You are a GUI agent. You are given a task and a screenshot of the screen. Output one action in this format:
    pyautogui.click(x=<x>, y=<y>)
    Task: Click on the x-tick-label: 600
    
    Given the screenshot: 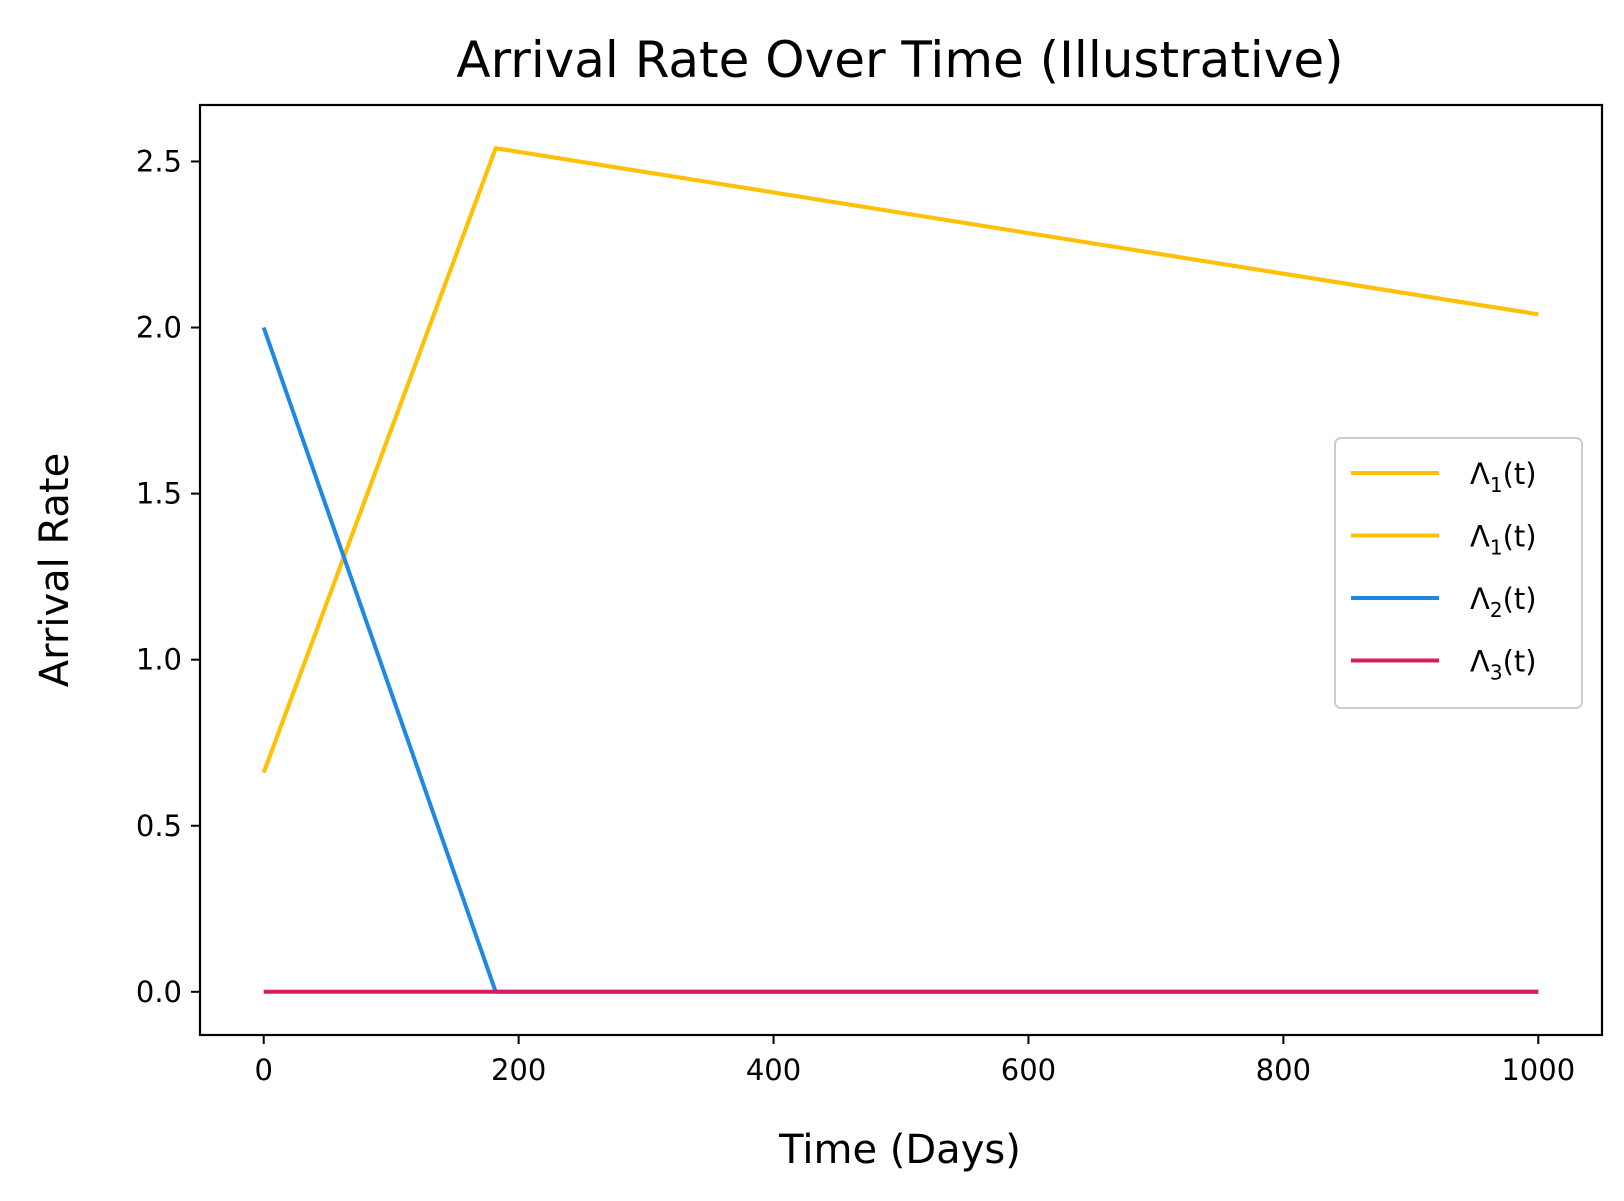 What is the action you would take?
    pyautogui.click(x=1028, y=1070)
    